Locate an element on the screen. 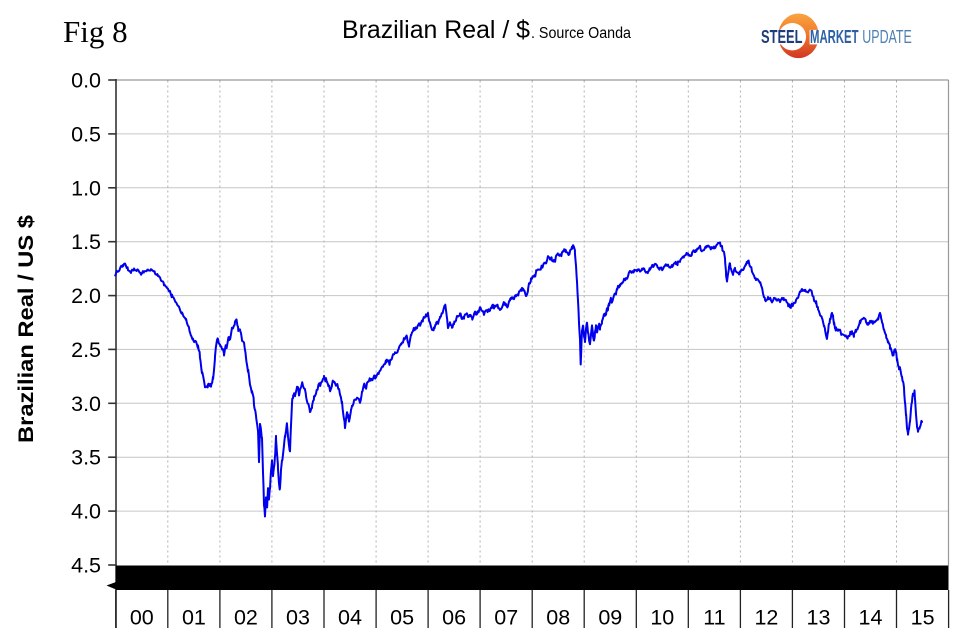 The image size is (965, 639). svg-text: 4.0 is located at coordinates (86, 512).